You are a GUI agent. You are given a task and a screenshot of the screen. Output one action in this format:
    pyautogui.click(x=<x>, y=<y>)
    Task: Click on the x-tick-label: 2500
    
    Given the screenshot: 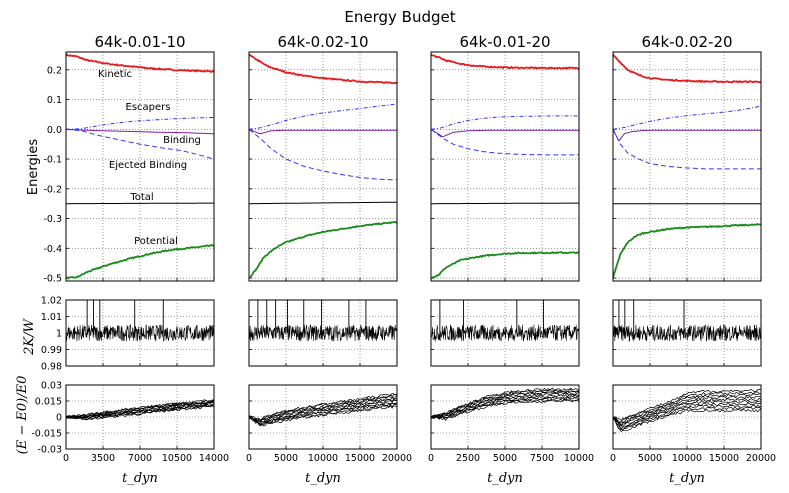 What is the action you would take?
    pyautogui.click(x=468, y=458)
    